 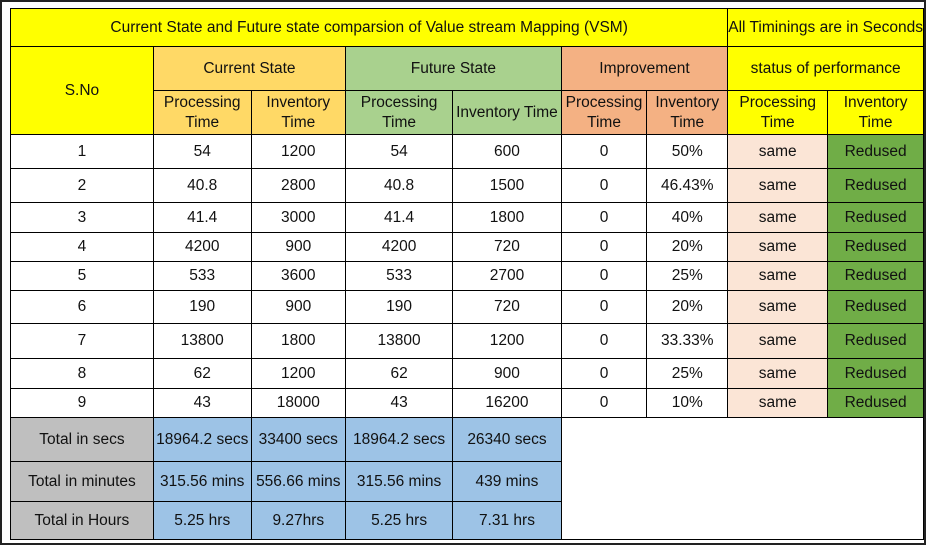 I want to click on future-inventory-cell: 16200, so click(x=507, y=403).